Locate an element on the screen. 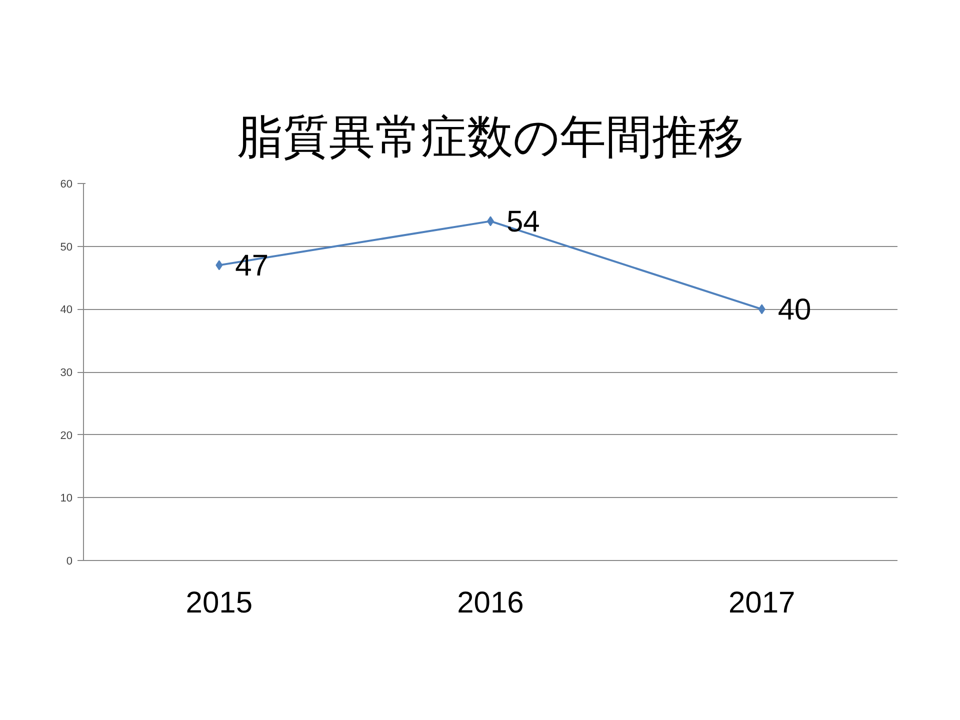 The width and height of the screenshot is (960, 720). data-label: 54 is located at coordinates (523, 222).